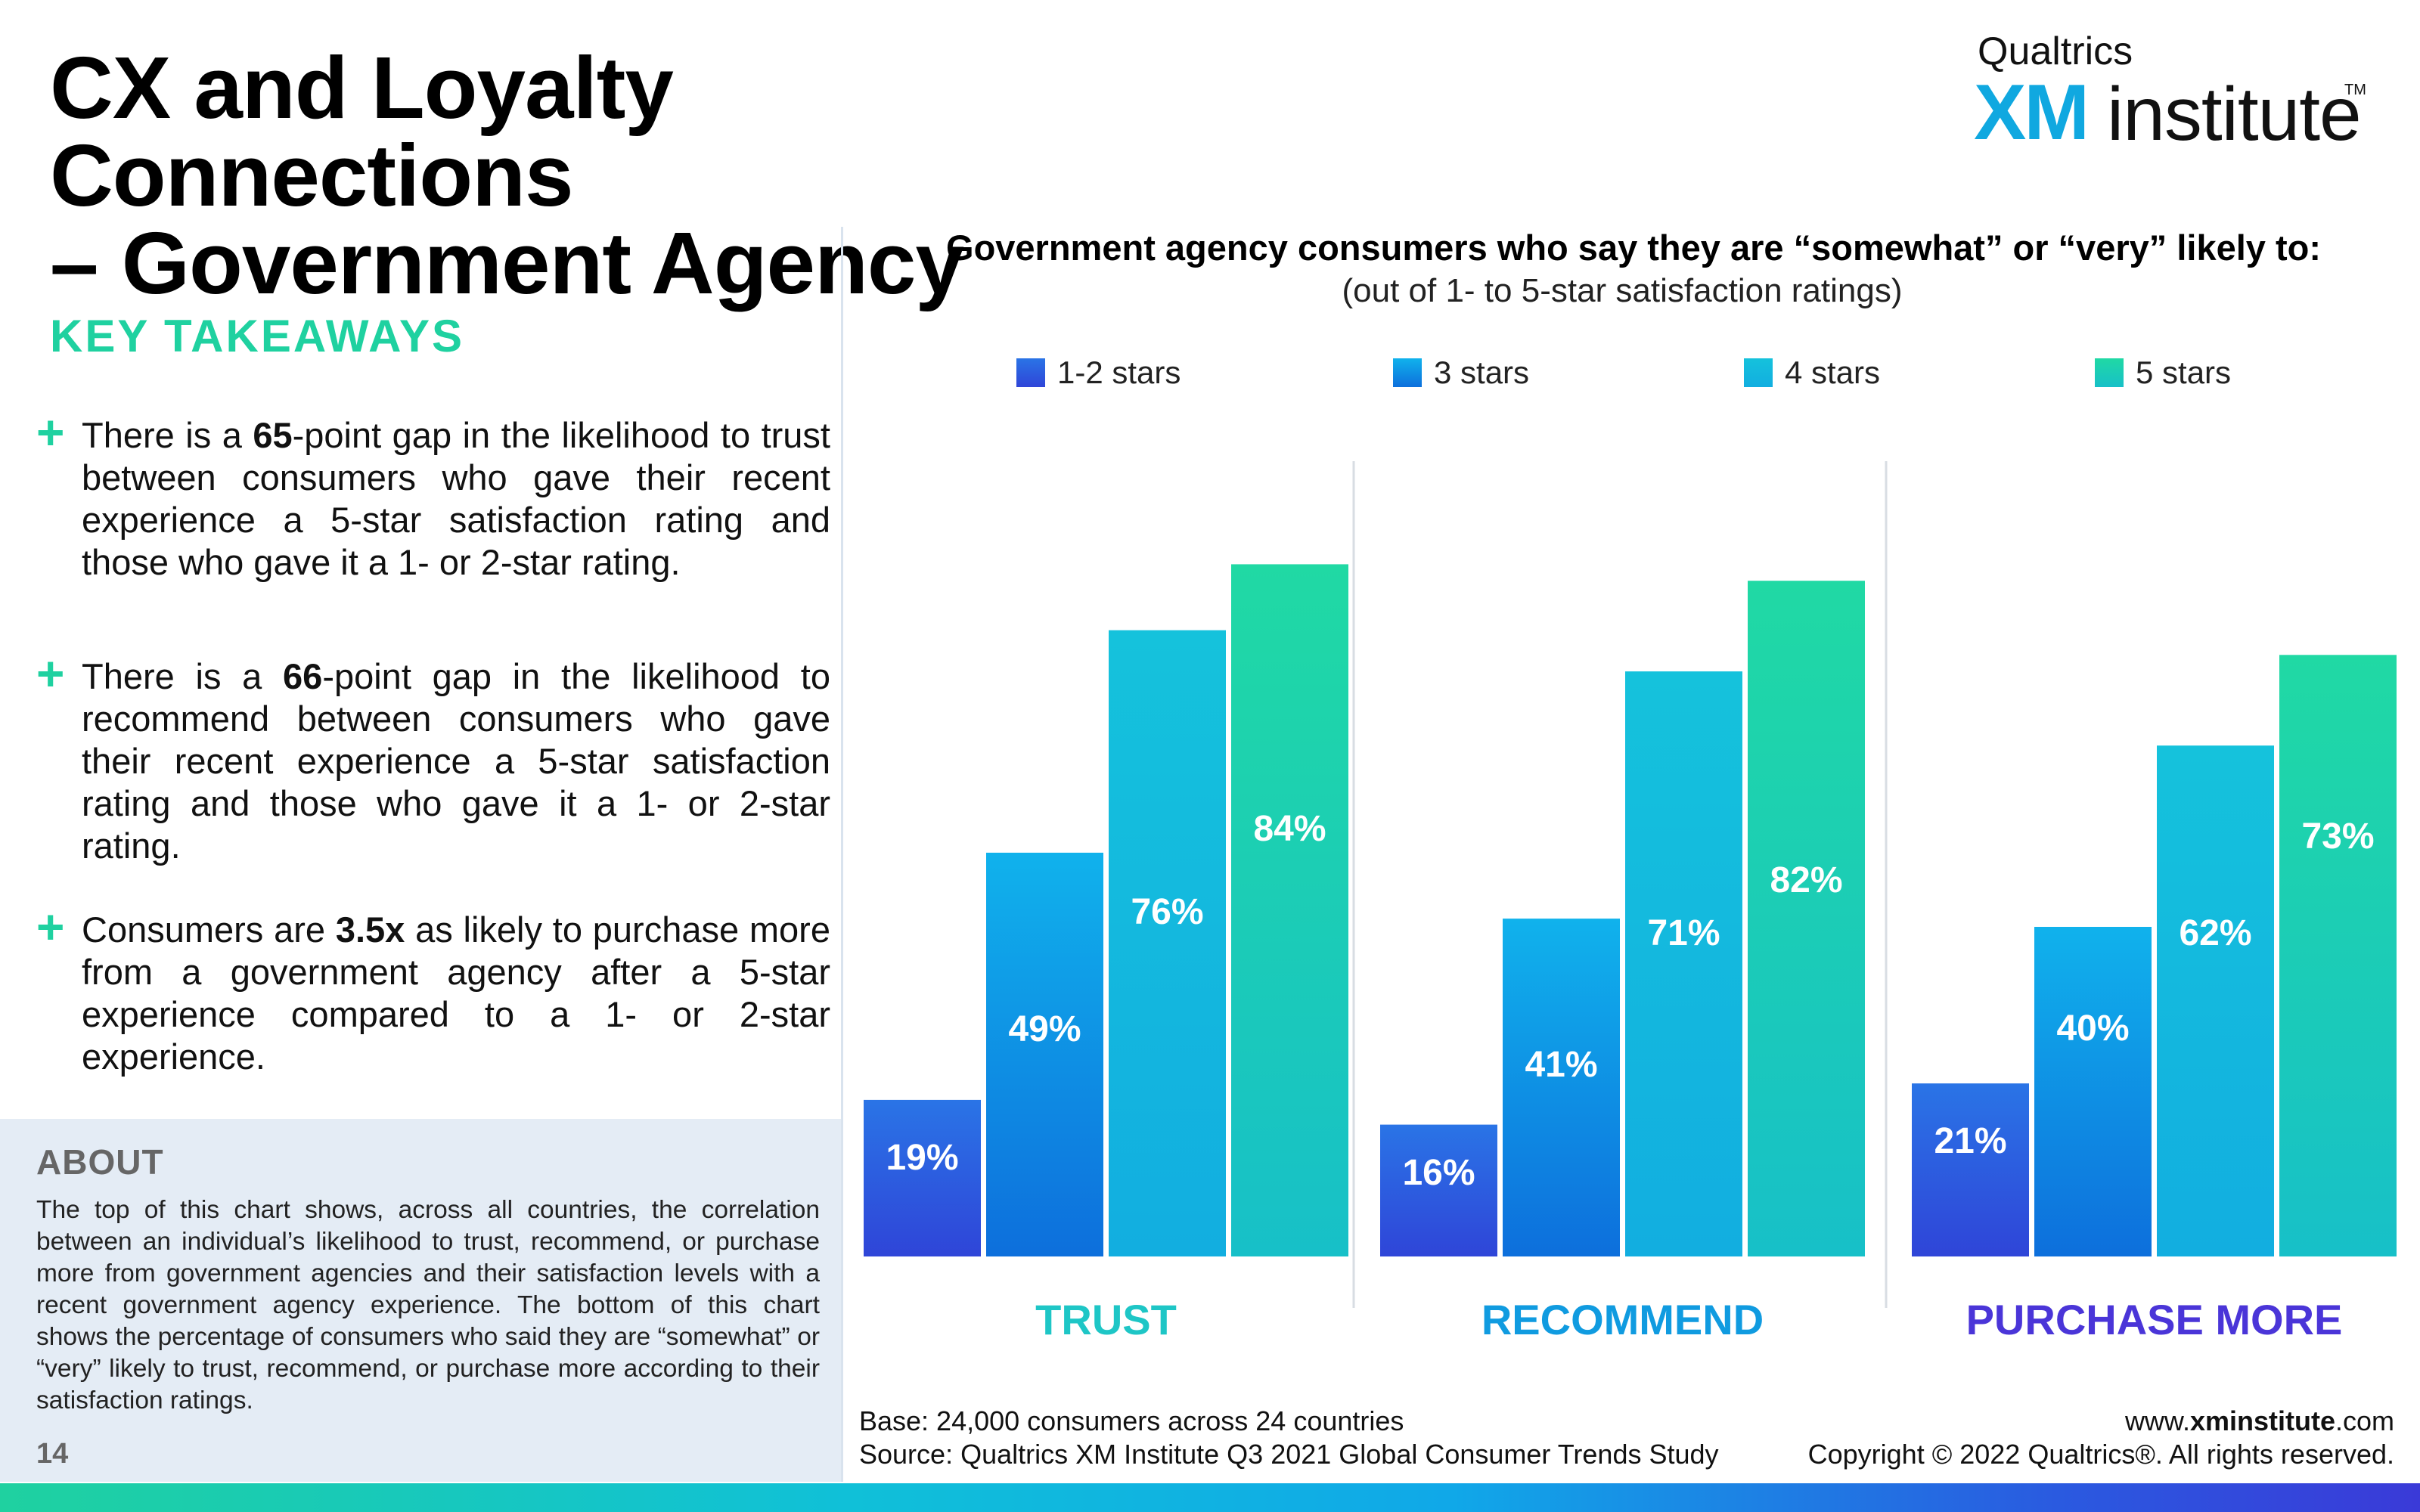  What do you see at coordinates (2215, 933) in the screenshot?
I see `bar-value-label: 62%` at bounding box center [2215, 933].